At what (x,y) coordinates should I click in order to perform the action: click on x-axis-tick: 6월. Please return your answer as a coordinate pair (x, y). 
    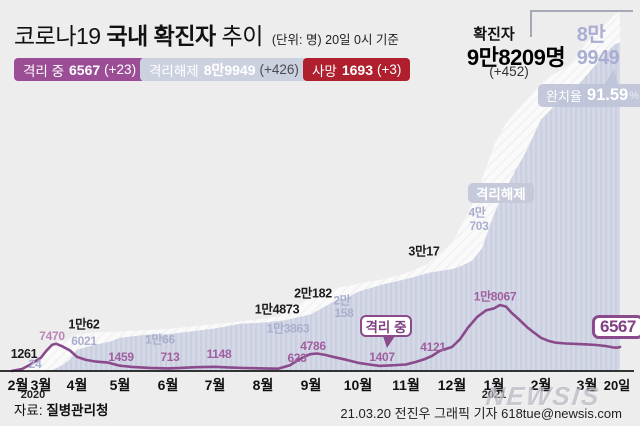
    Looking at the image, I should click on (168, 385).